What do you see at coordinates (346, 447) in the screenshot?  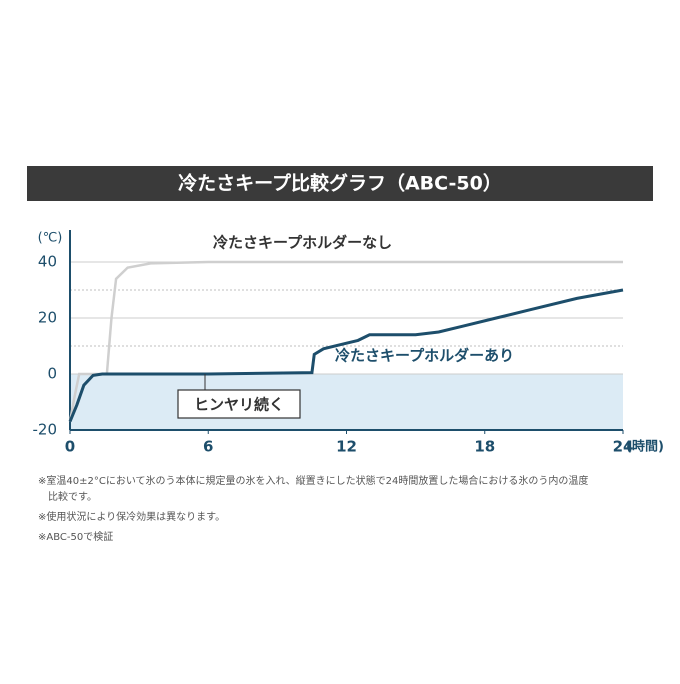 I see `x-tick-label: 12` at bounding box center [346, 447].